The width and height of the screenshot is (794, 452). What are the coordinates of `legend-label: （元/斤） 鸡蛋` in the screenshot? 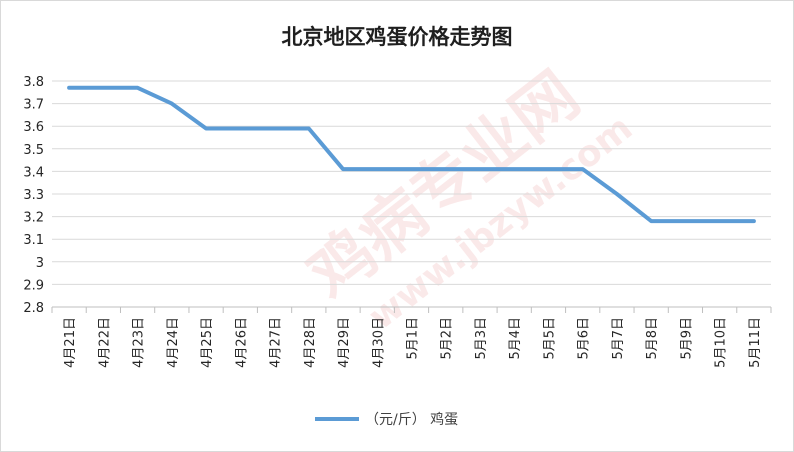 It's located at (411, 419).